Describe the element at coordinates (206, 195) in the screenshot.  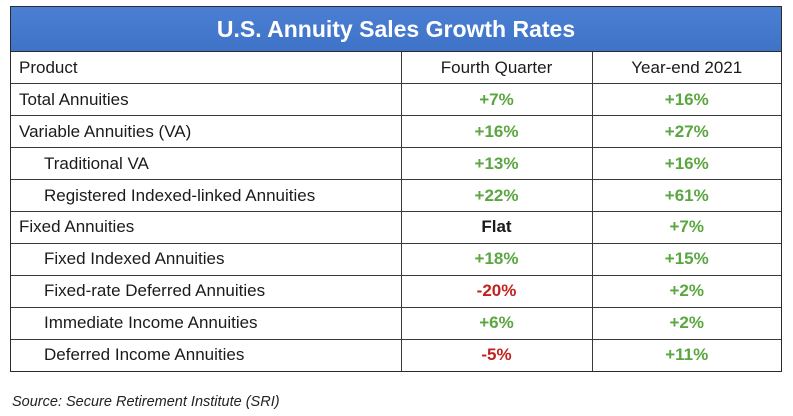
I see `product-cell: Registered Indexed-linked Annuities` at that location.